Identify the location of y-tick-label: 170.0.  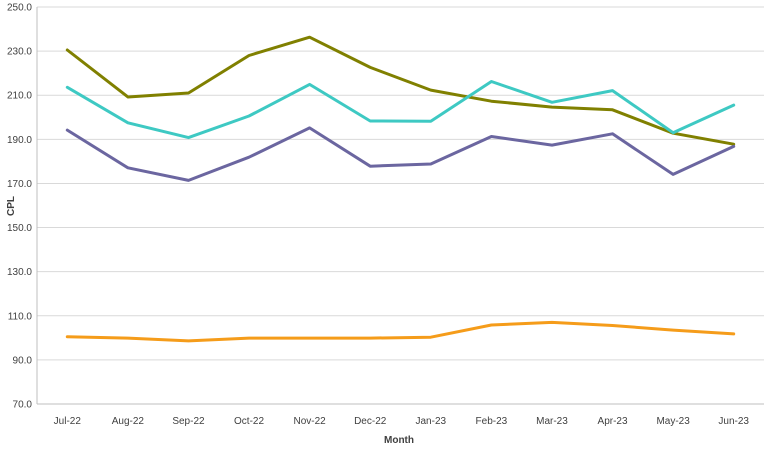
(19, 184).